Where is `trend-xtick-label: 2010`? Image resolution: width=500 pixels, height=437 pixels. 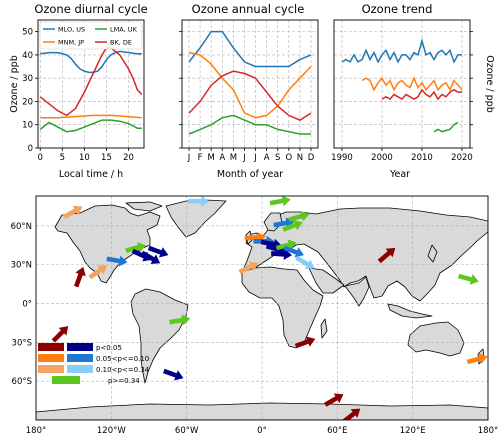
trend-xtick-label: 2010 is located at coordinates (422, 158).